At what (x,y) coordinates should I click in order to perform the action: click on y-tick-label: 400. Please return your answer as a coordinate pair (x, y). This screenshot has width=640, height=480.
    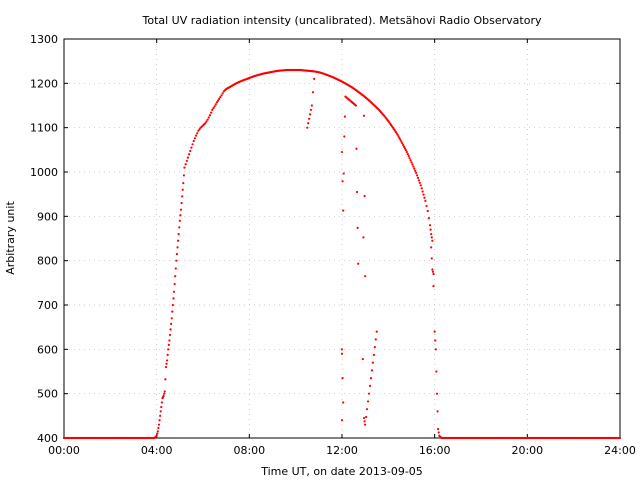
    Looking at the image, I should click on (47, 438).